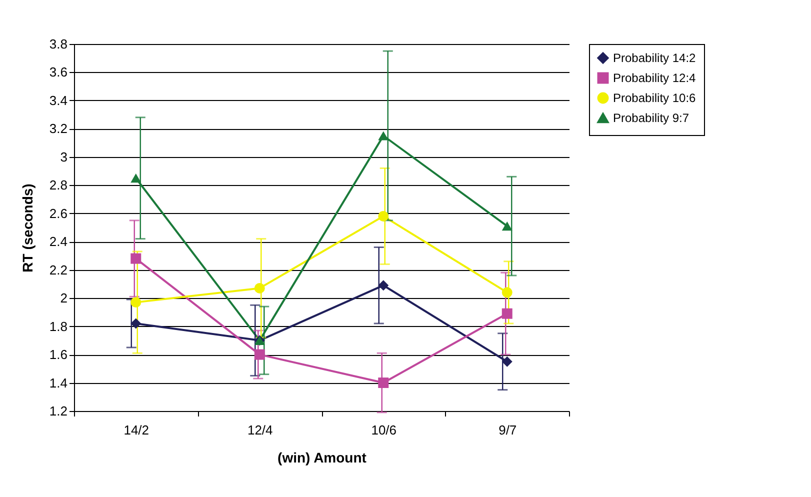 The image size is (811, 497). Describe the element at coordinates (654, 98) in the screenshot. I see `legend-label: Probability 10:6` at that location.